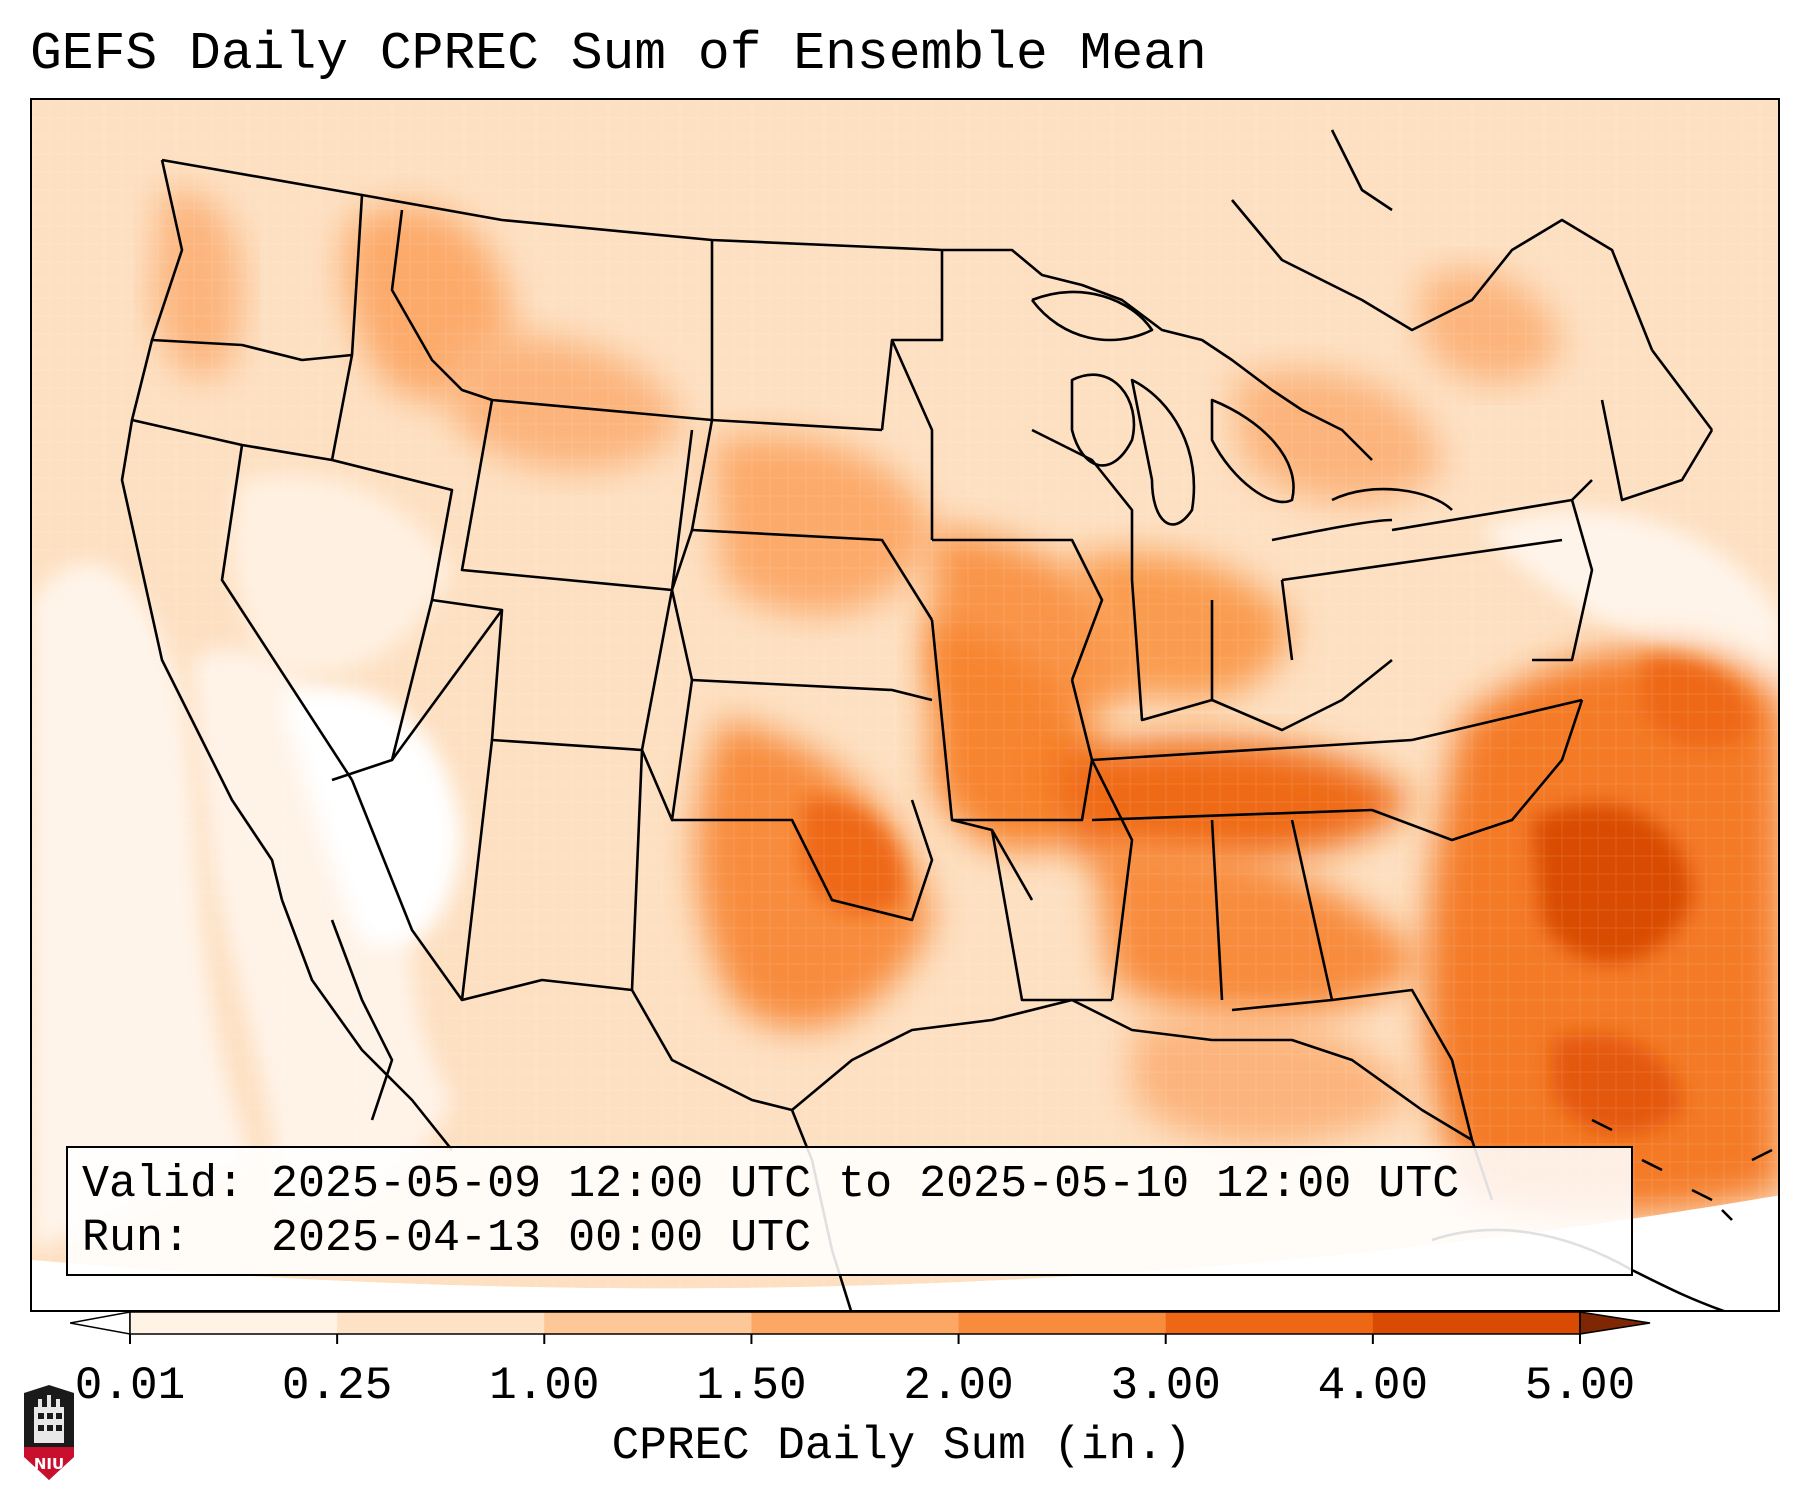 The image size is (1803, 1500). I want to click on colorbar-tick-label: 1.50, so click(751, 1386).